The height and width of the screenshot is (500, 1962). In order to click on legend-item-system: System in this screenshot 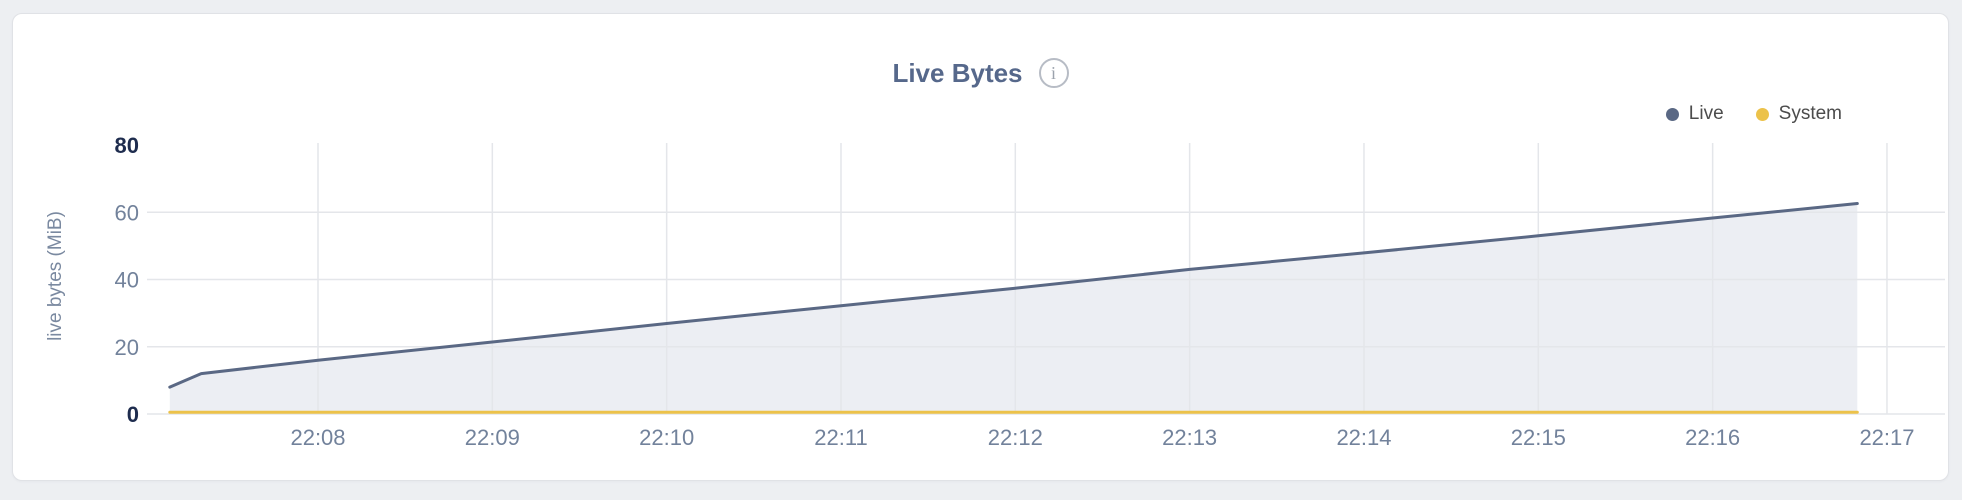, I will do `click(1798, 114)`.